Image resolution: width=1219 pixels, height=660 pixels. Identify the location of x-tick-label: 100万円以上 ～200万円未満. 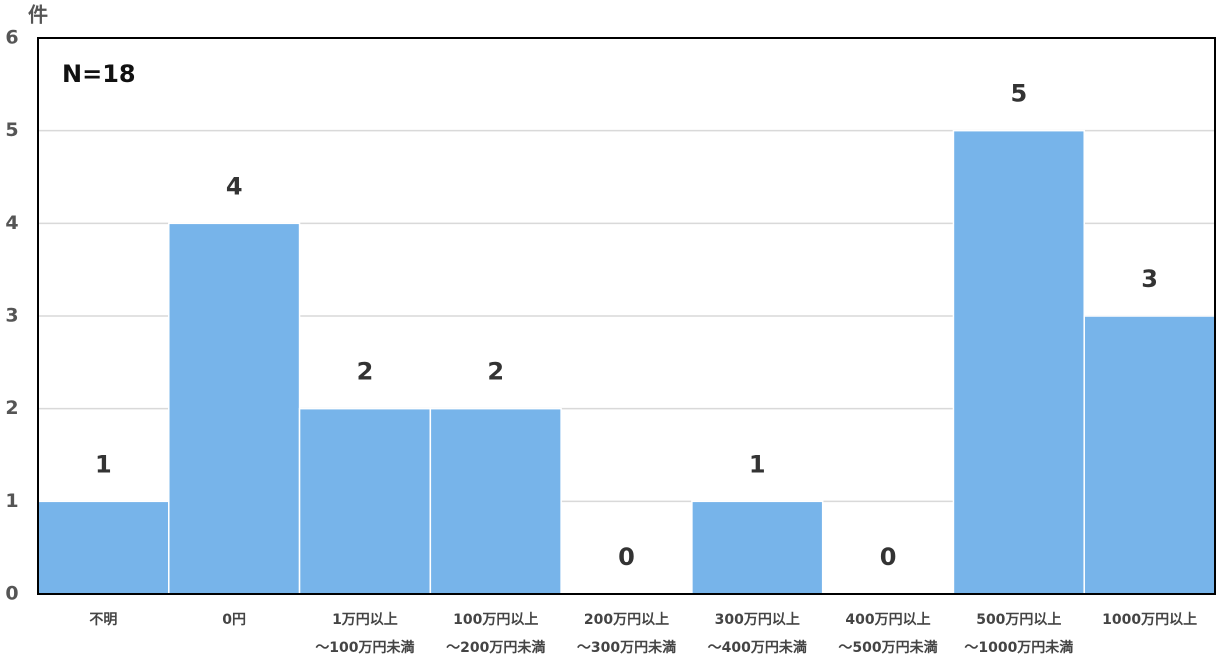
(496, 634).